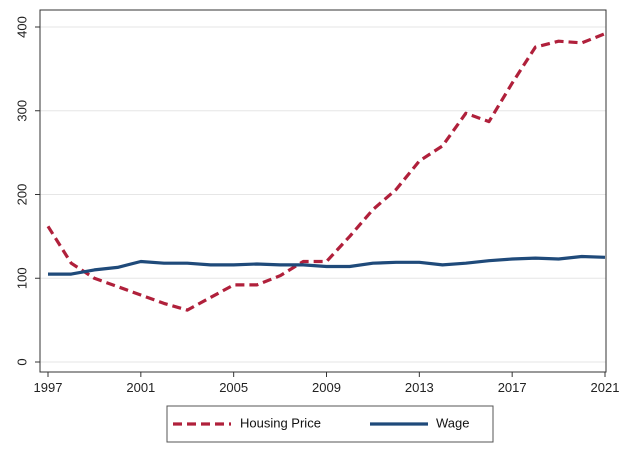 The width and height of the screenshot is (628, 457). Describe the element at coordinates (21, 195) in the screenshot. I see `y-tick-label: 200` at that location.